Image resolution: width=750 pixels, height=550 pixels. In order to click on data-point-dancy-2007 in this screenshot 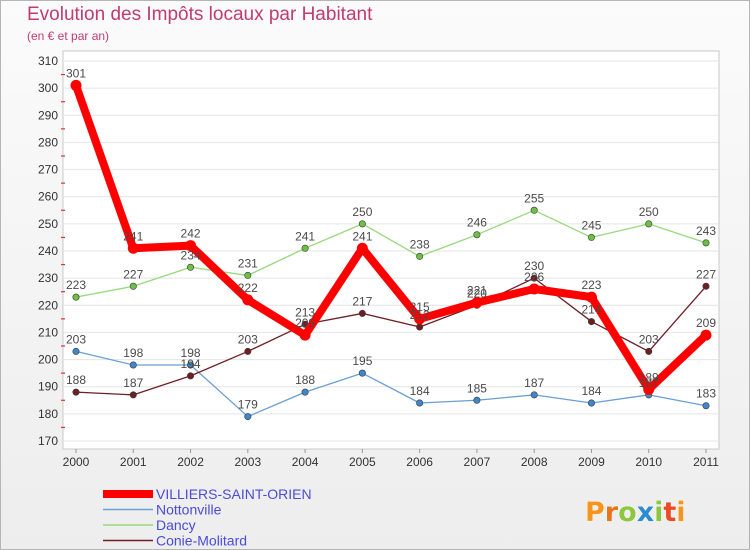, I will do `click(477, 235)`.